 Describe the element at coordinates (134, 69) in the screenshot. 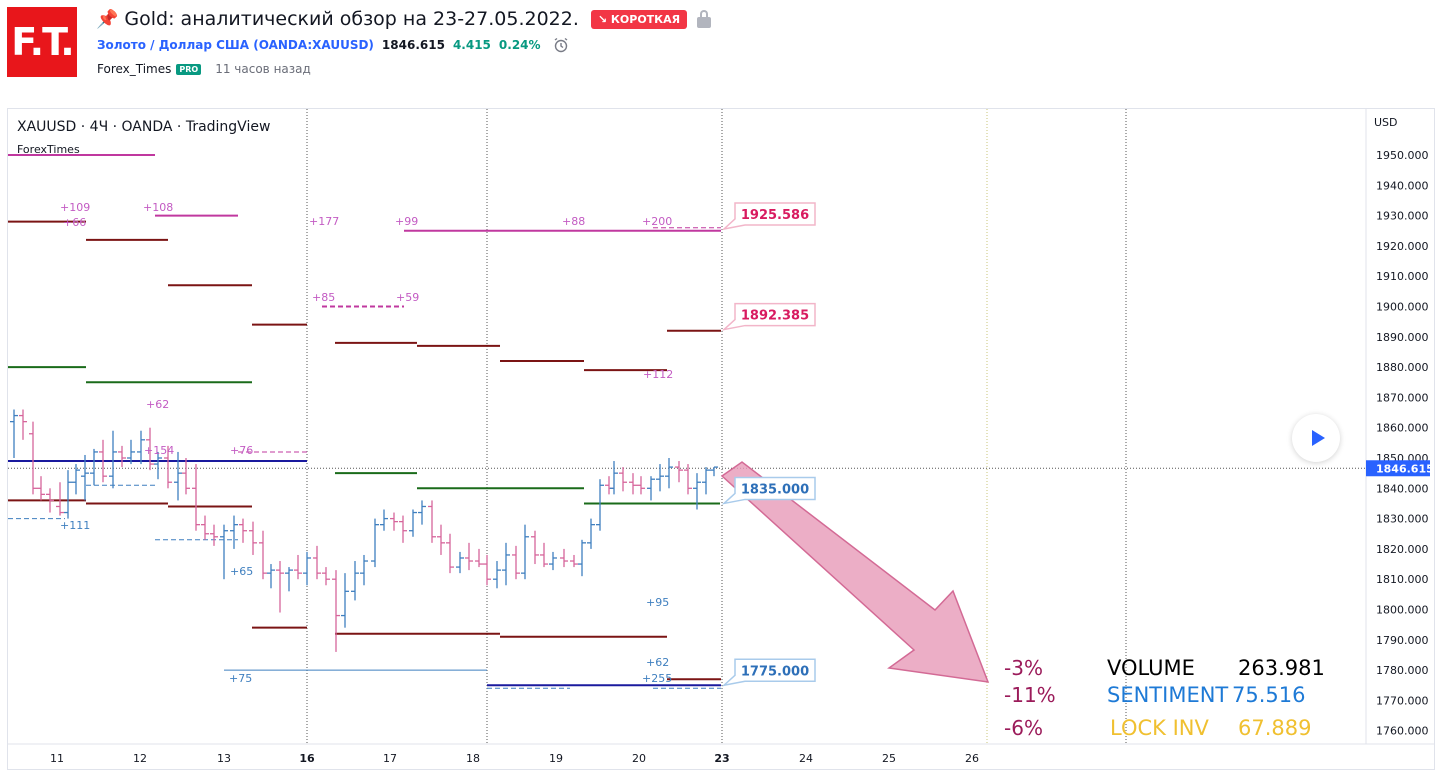

I see `author-name: Forex_Times` at that location.